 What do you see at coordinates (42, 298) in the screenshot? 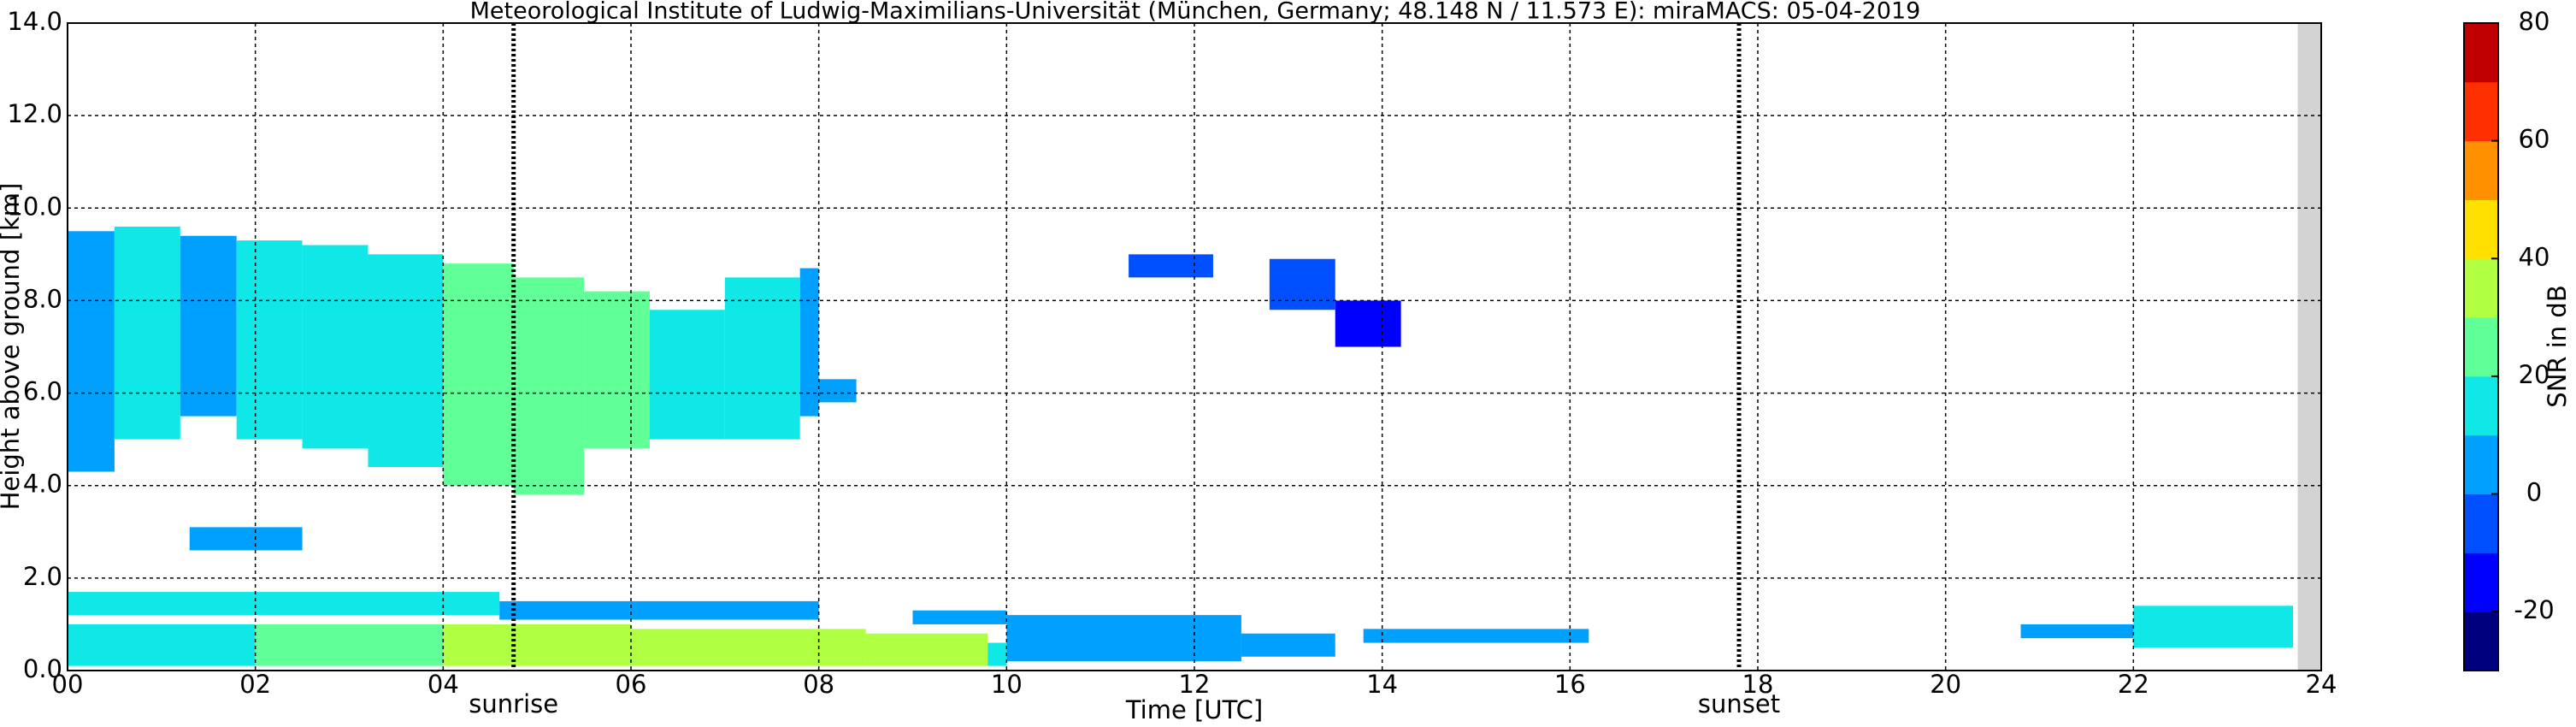
I see `y-tick-label: 8.0` at bounding box center [42, 298].